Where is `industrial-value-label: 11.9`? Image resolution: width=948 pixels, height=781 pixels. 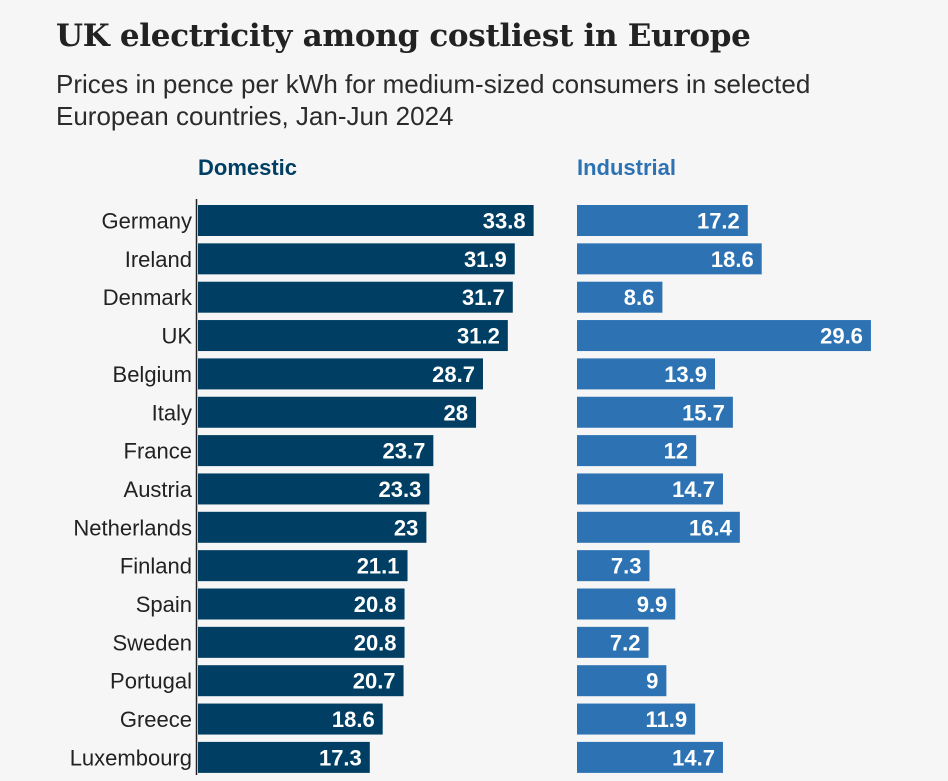 industrial-value-label: 11.9 is located at coordinates (667, 719).